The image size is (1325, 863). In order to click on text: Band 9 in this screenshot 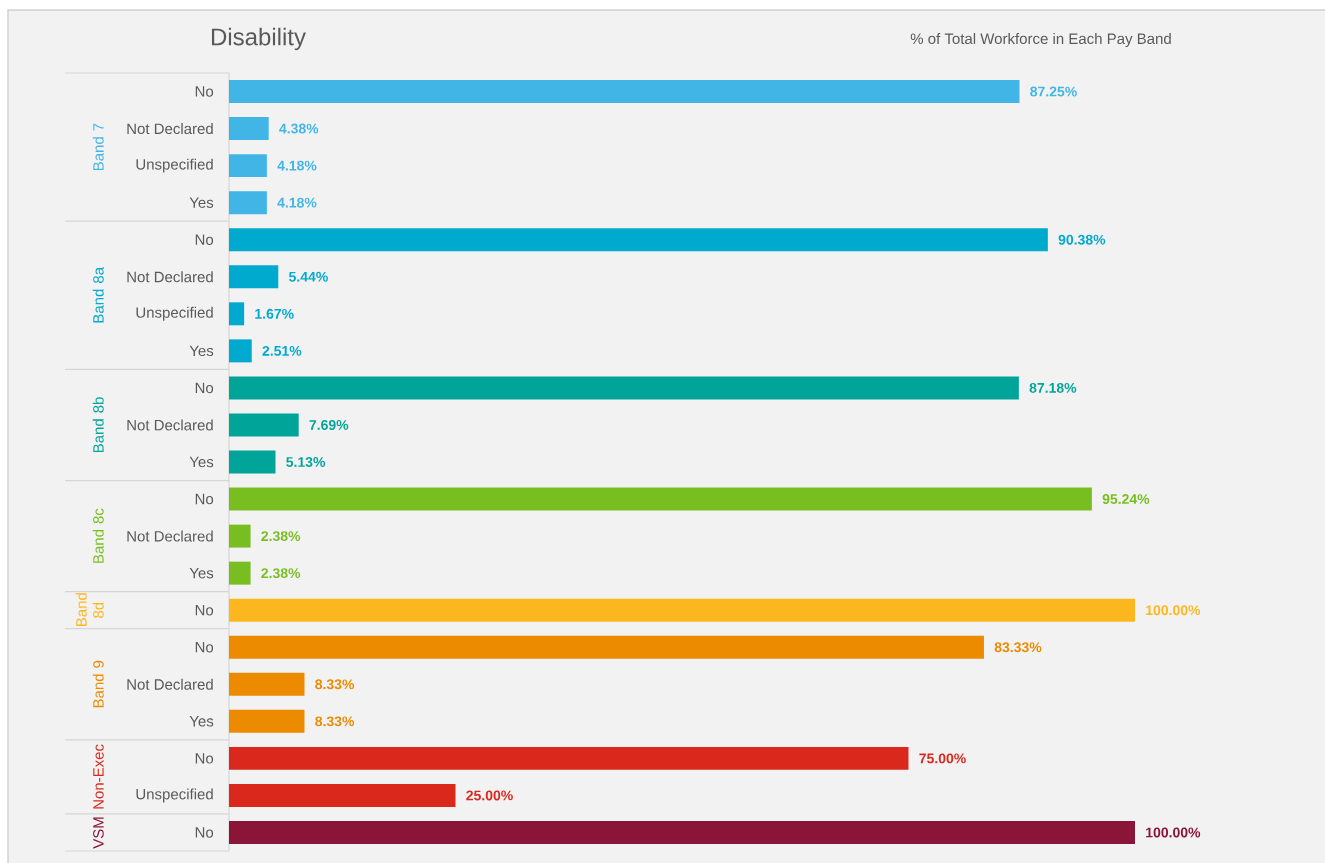, I will do `click(98, 684)`.